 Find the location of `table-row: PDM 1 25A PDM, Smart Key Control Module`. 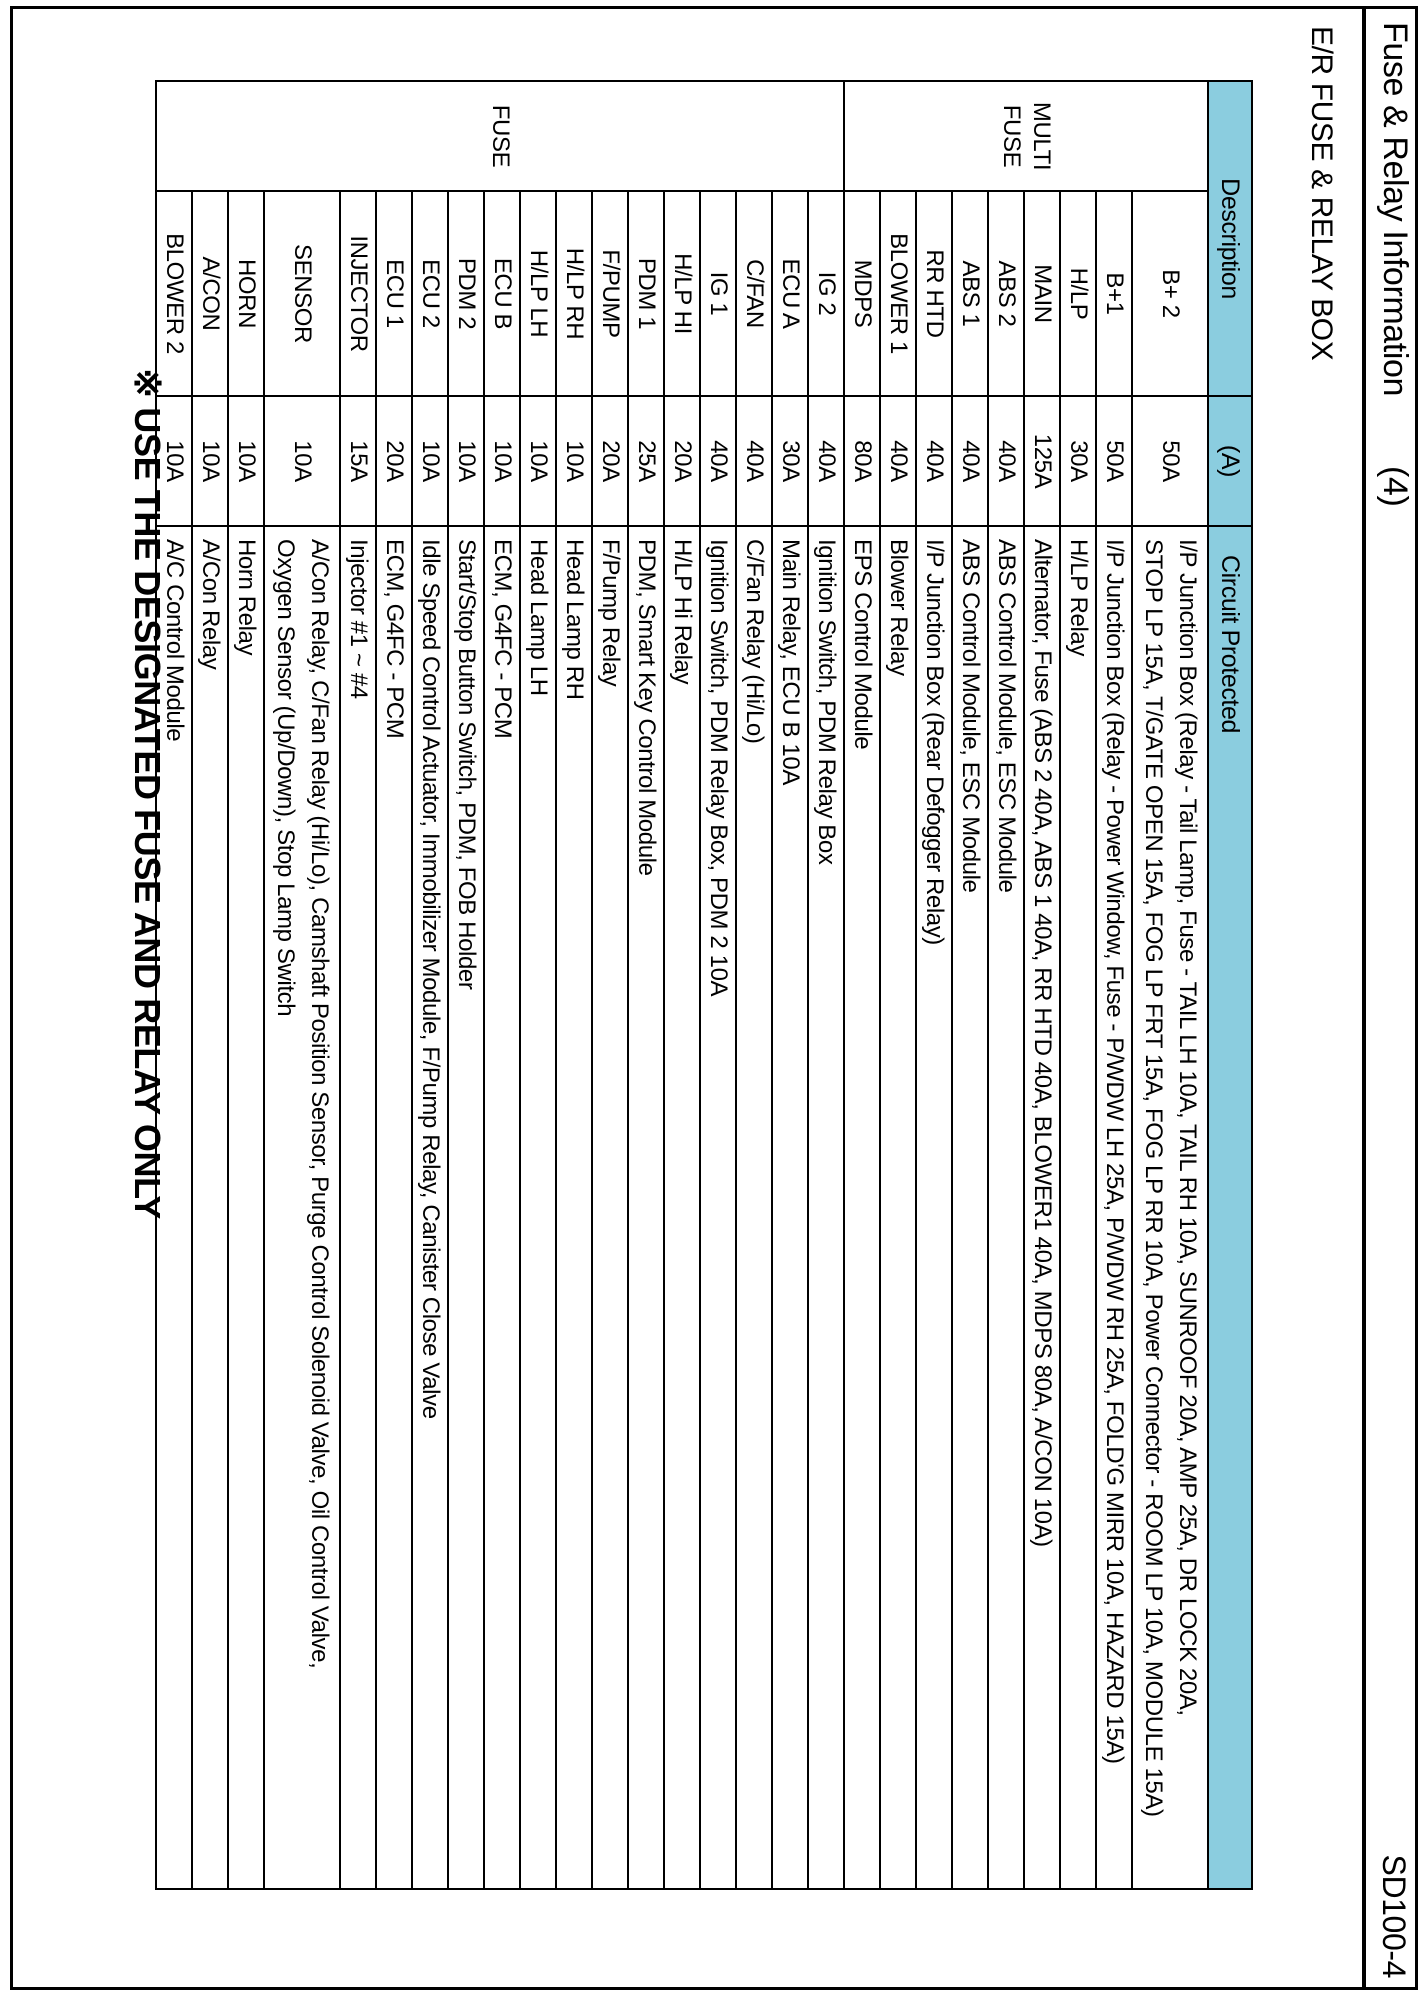

table-row: PDM 1 25A PDM, Smart Key Control Module is located at coordinates (646, 985).